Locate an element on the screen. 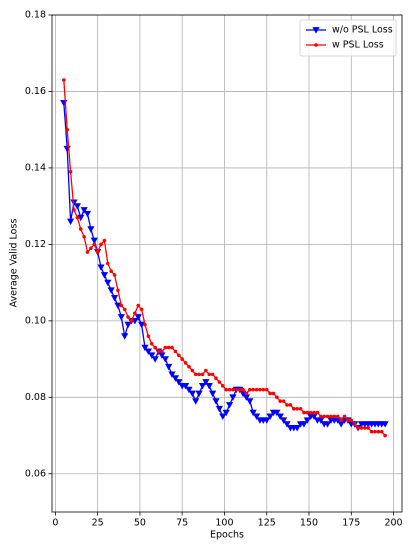 This screenshot has width=414, height=556. y-tick-label: 0.06 is located at coordinates (35, 473).